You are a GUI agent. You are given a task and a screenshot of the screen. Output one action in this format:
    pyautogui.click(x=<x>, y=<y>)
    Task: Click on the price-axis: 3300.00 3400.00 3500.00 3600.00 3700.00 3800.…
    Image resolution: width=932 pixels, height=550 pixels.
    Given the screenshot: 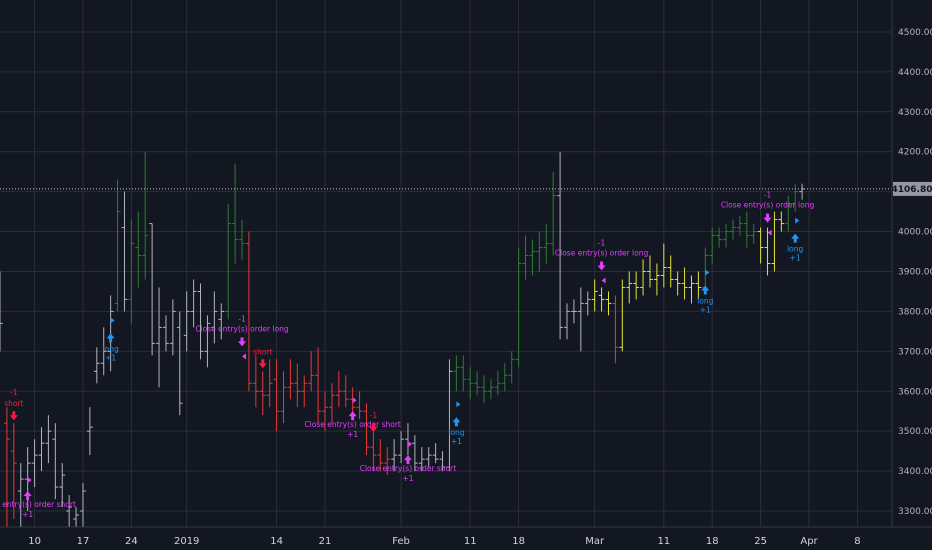 What is the action you would take?
    pyautogui.click(x=915, y=272)
    